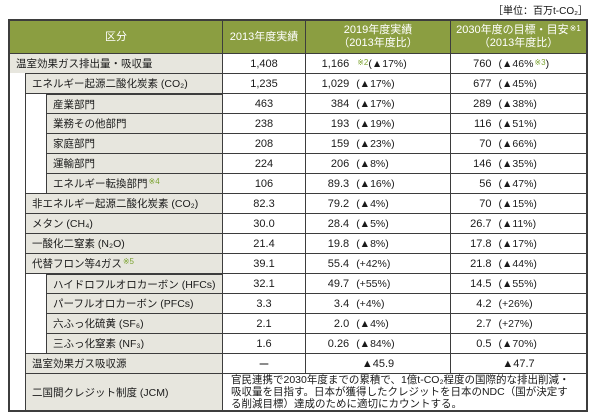  I want to click on percent-text: (+4%), so click(370, 303).